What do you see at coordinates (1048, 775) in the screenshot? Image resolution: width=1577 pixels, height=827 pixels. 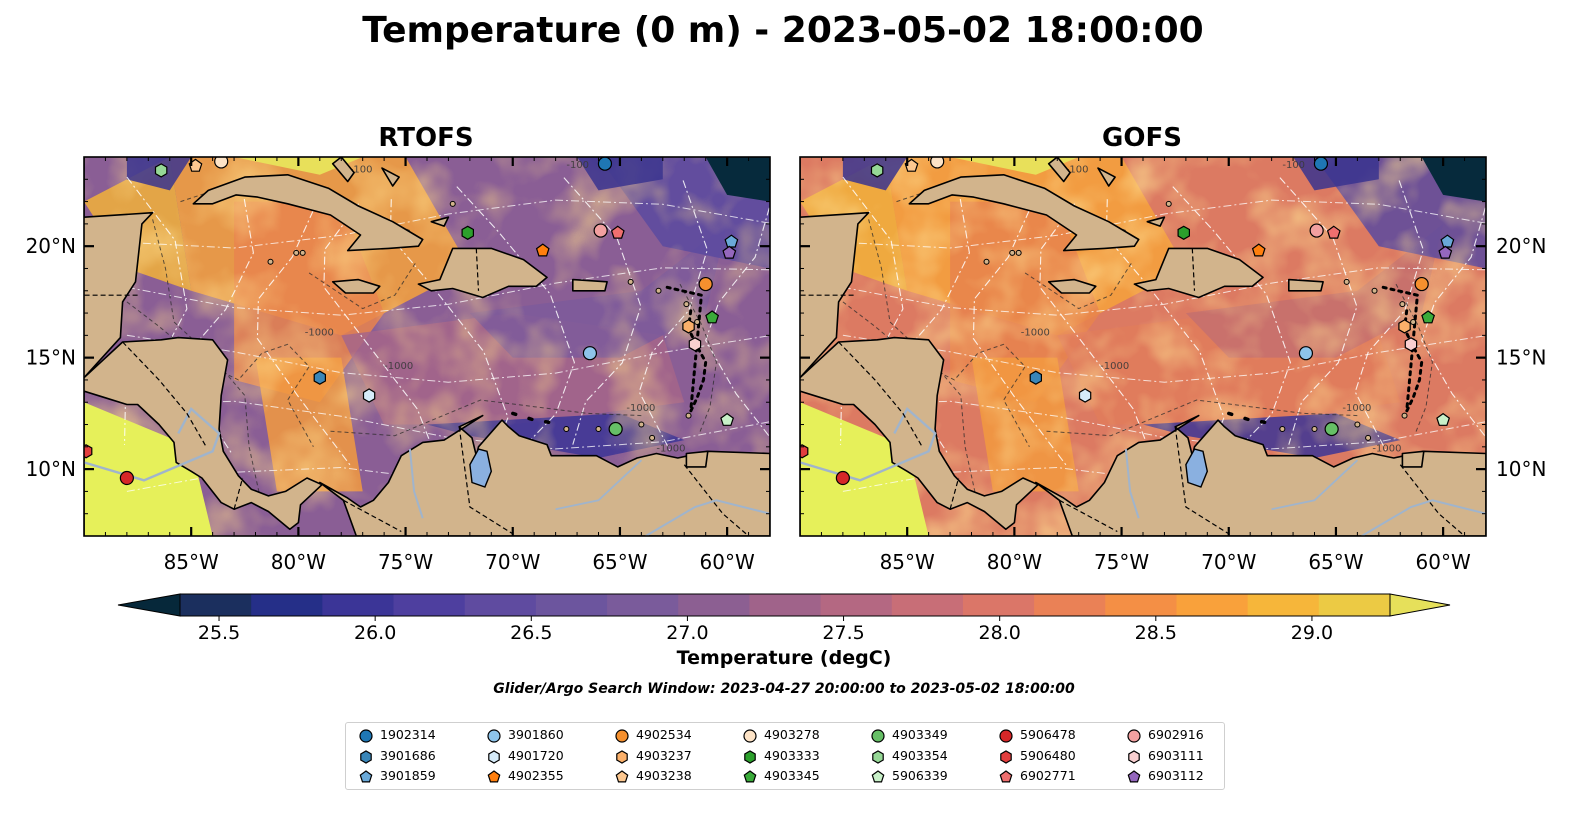 I see `legend-label: 6902771` at bounding box center [1048, 775].